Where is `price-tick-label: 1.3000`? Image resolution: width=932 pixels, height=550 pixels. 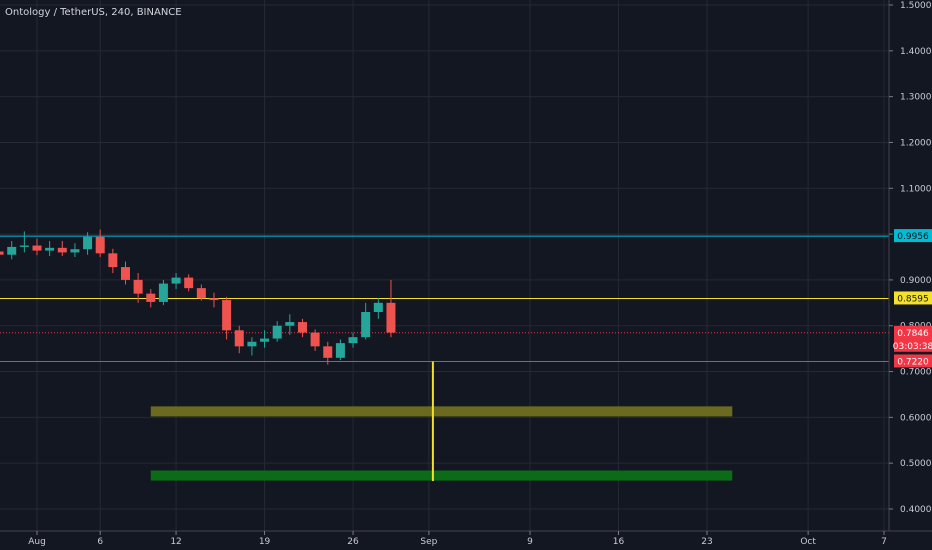 price-tick-label: 1.3000 is located at coordinates (916, 98).